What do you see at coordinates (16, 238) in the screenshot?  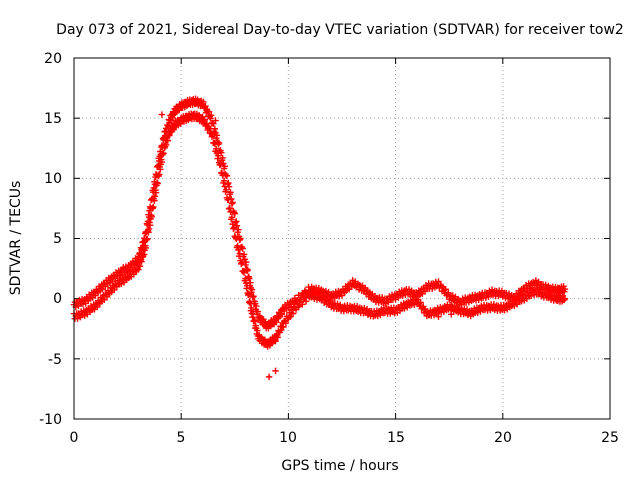 I see `y-axis-label: SDTVAR / TECUs` at bounding box center [16, 238].